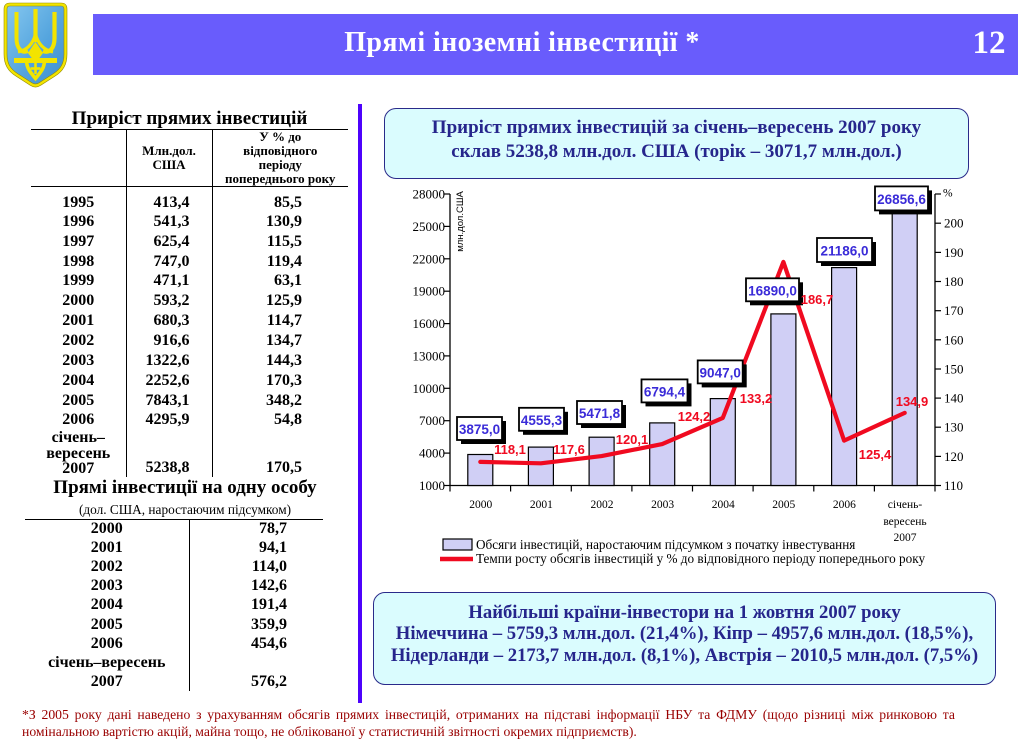 Image resolution: width=1023 pixels, height=745 pixels. What do you see at coordinates (429, 388) in the screenshot?
I see `svg-text: 10000` at bounding box center [429, 388].